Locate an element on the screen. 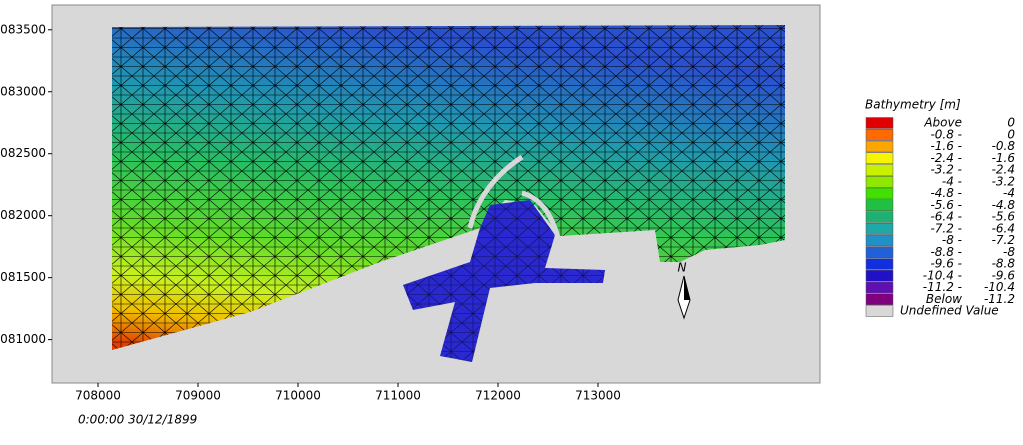 Image resolution: width=1023 pixels, height=445 pixels. legend-low: -2.4 - is located at coordinates (946, 158).